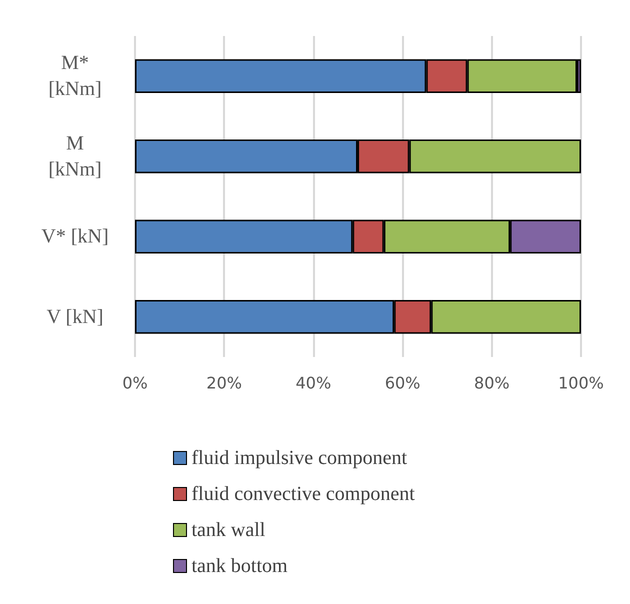  What do you see at coordinates (135, 383) in the screenshot?
I see `x-tick-label: 0%` at bounding box center [135, 383].